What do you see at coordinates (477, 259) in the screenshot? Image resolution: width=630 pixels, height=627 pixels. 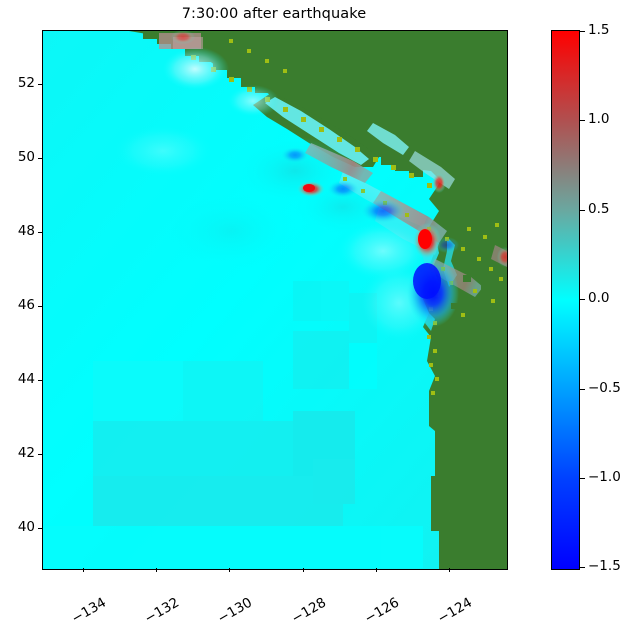 I see `offshore-islands` at bounding box center [477, 259].